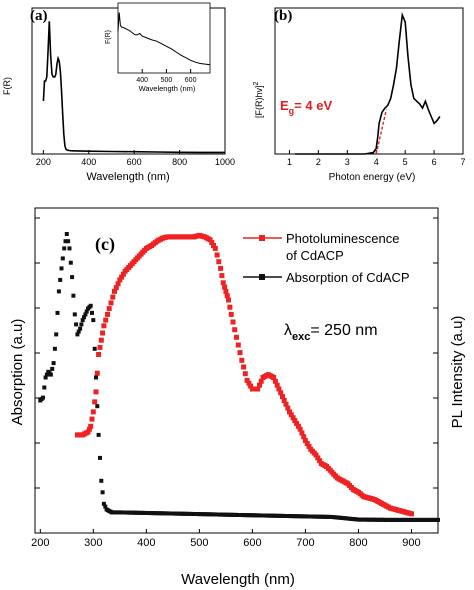 The image size is (474, 590). I want to click on panel-a-y-axis-label: F(R), so click(7, 86).